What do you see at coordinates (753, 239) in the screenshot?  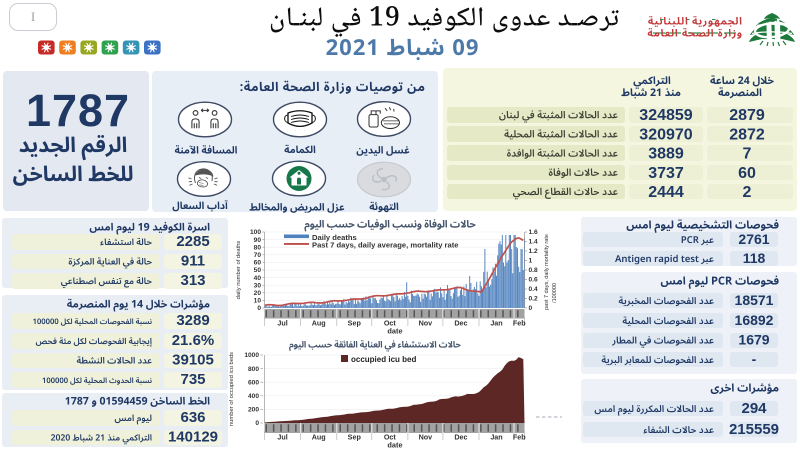 I see `svg-text: 2761` at bounding box center [753, 239].